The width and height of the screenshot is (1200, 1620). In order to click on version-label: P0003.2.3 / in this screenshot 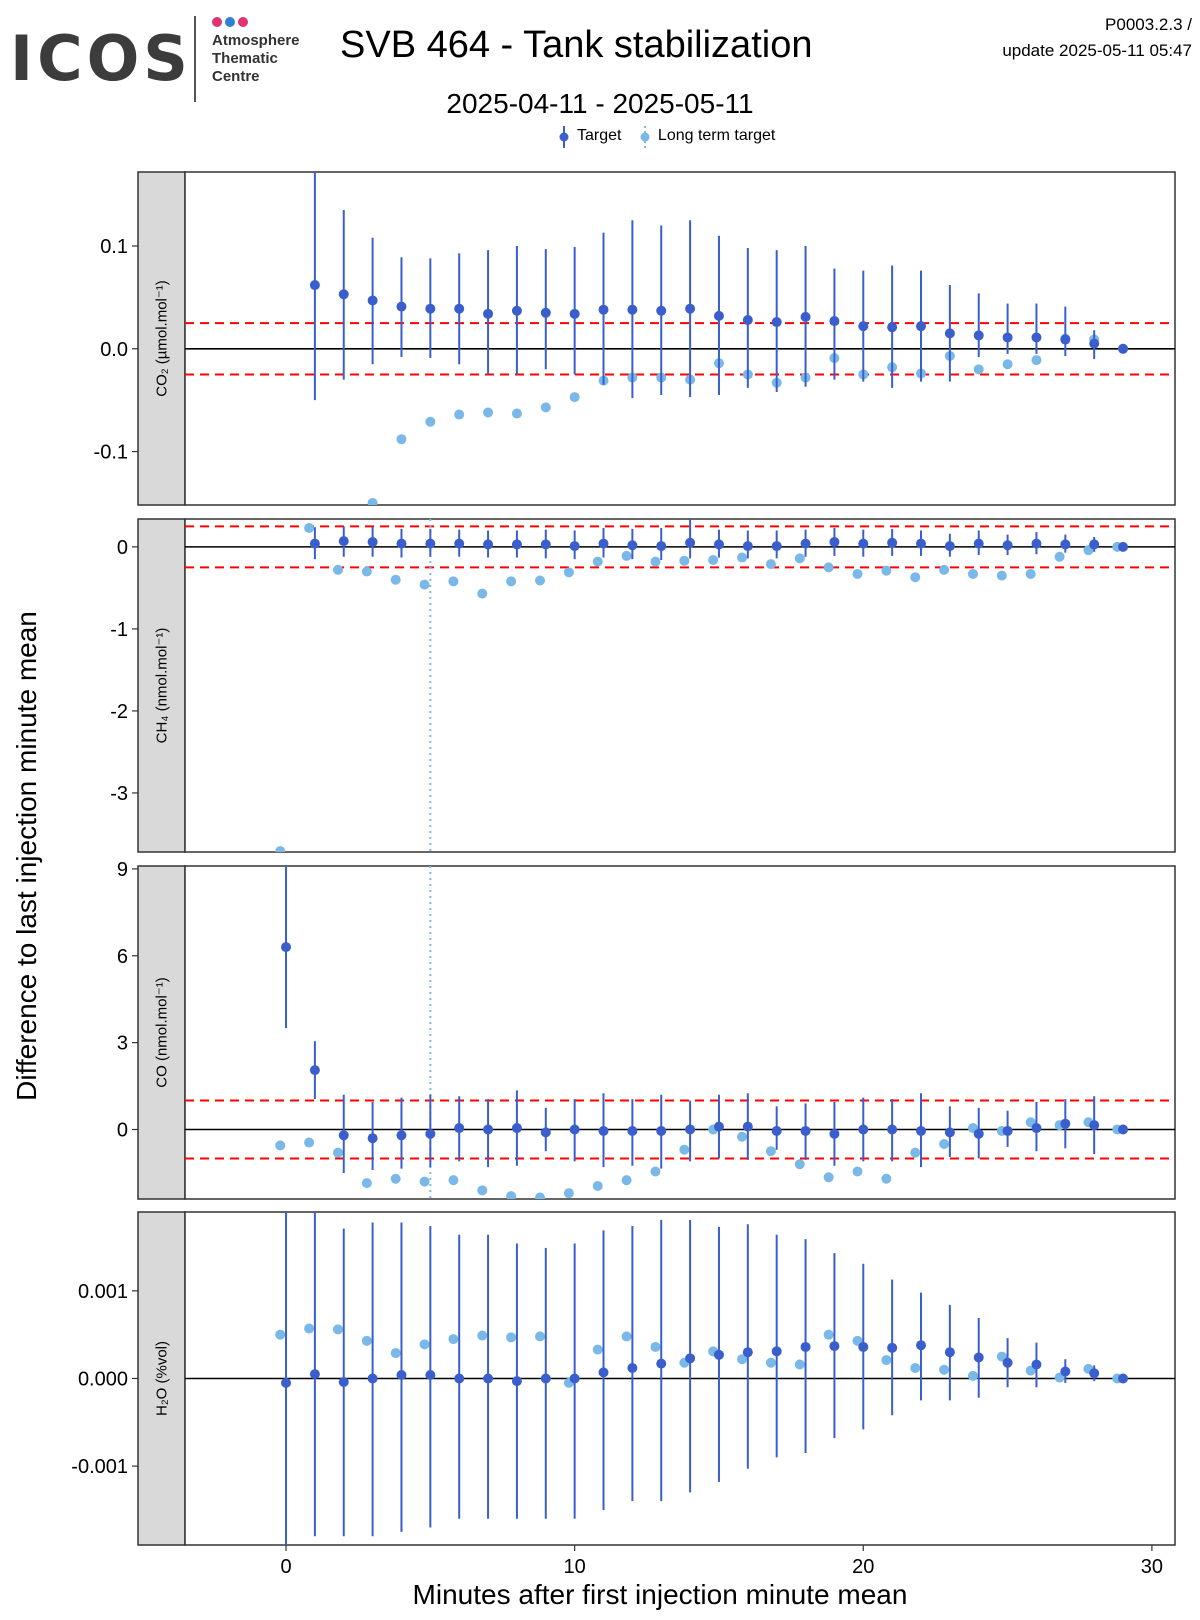, I will do `click(1148, 24)`.